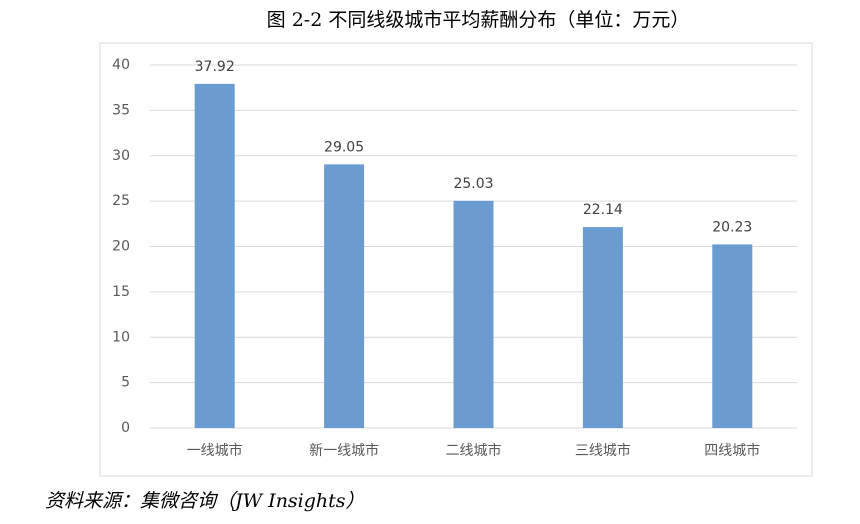 The height and width of the screenshot is (524, 860). I want to click on y-tick-label: 0, so click(125, 428).